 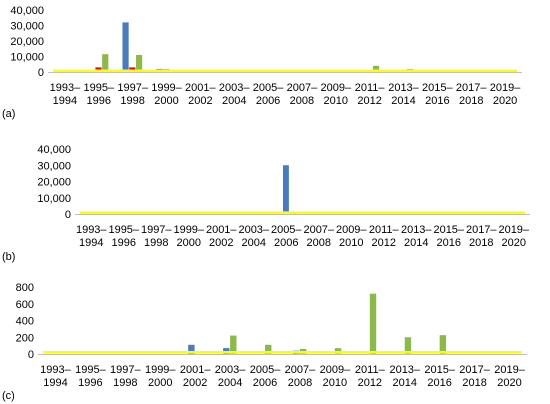 I want to click on y-tick-label: 400, so click(x=25, y=322).